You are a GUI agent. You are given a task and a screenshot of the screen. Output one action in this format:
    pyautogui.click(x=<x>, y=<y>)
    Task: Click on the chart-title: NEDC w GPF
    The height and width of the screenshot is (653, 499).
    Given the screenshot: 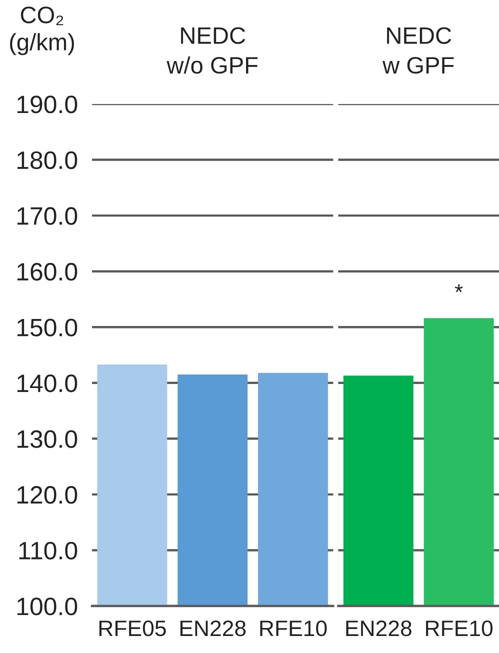 What is the action you would take?
    pyautogui.click(x=418, y=50)
    